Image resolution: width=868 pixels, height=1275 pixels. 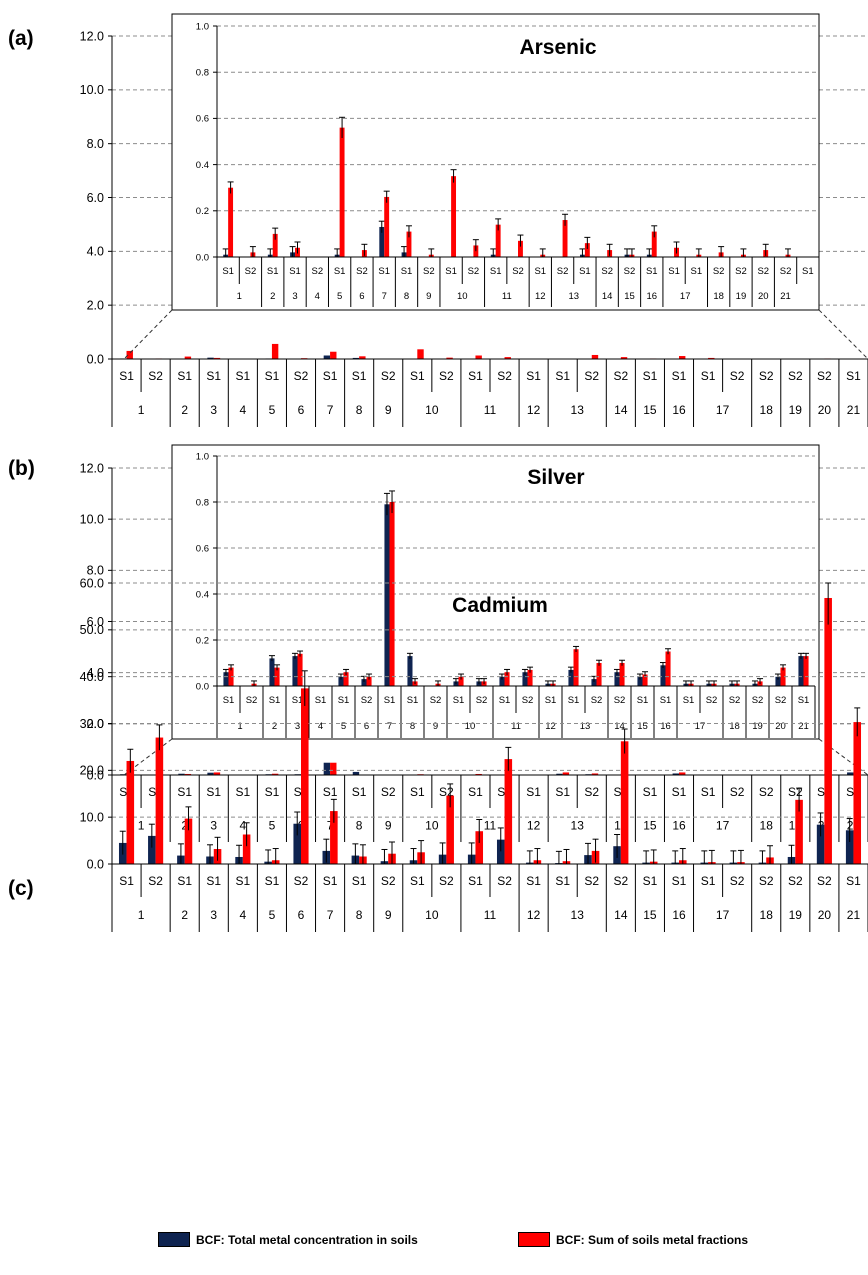 What do you see at coordinates (428, 296) in the screenshot?
I see `group-label: 9` at bounding box center [428, 296].